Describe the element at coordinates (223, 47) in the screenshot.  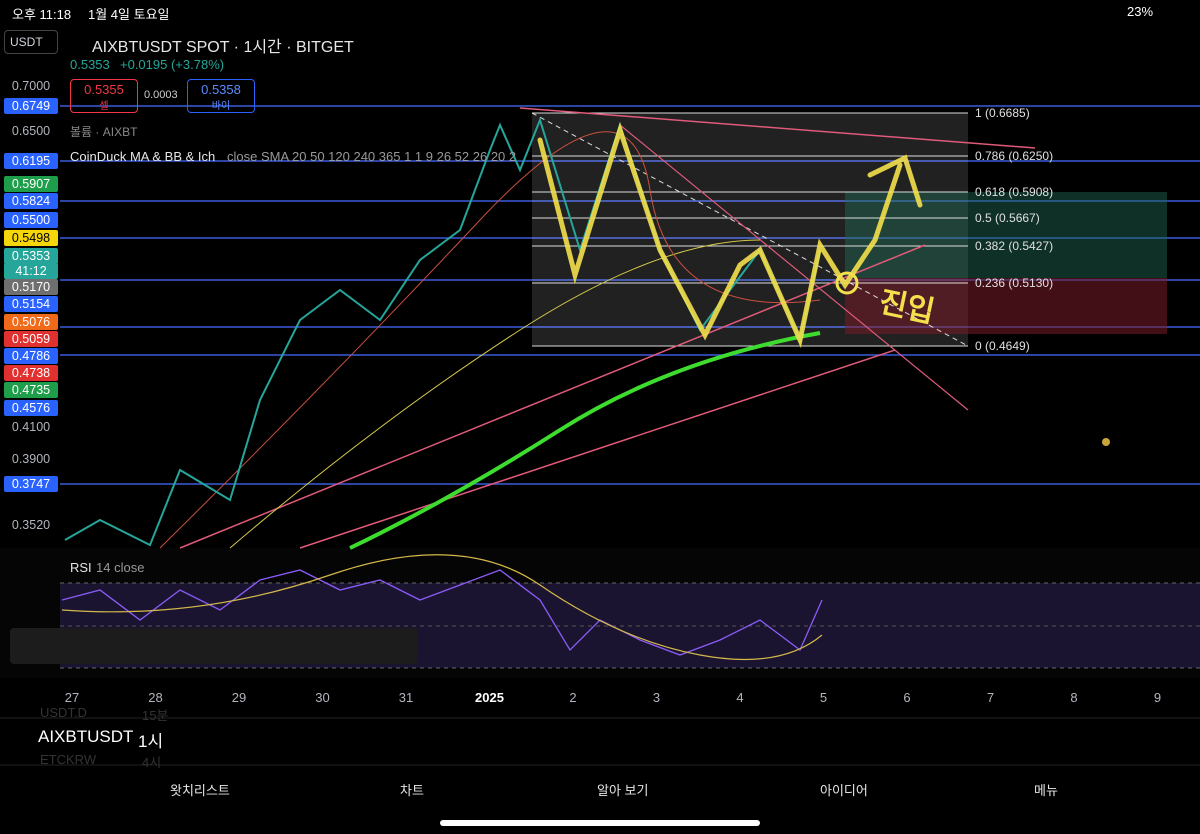
I see `symbol-title: AIXBTUSDT SPOT · 1시간 · BITGET` at that location.